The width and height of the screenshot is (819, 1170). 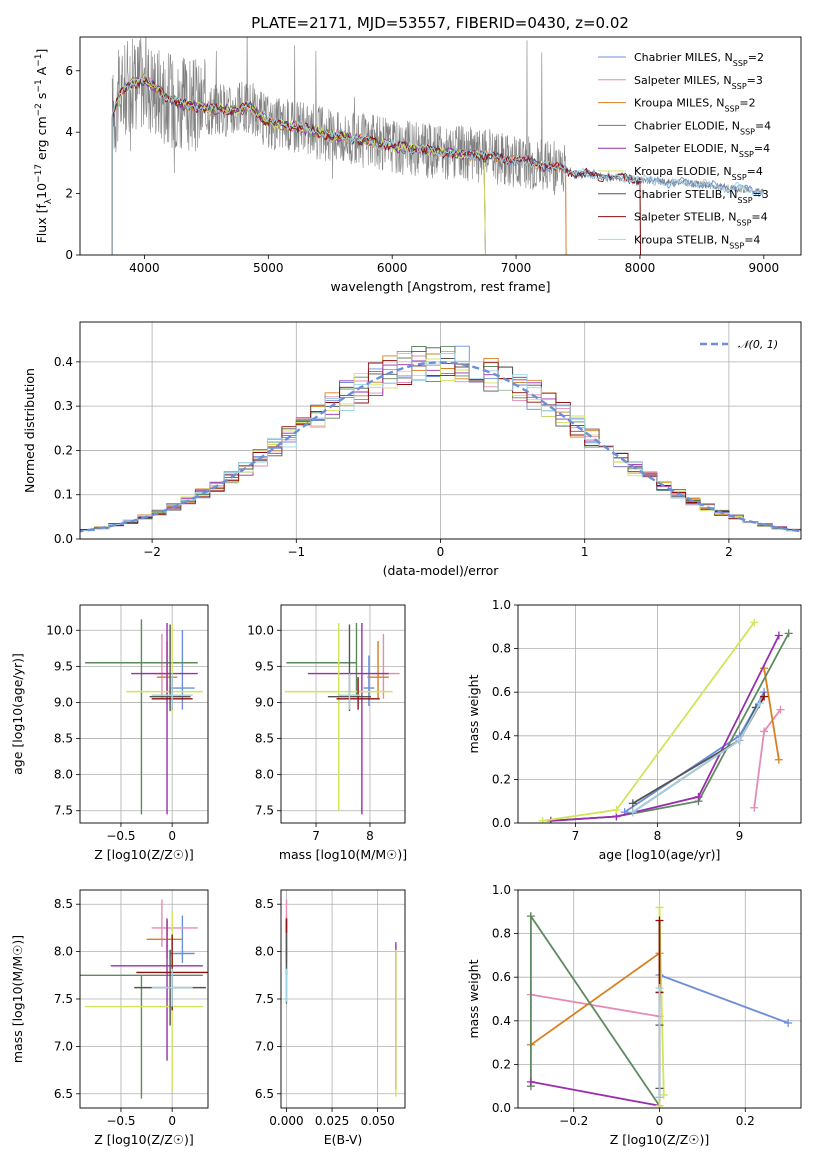 What do you see at coordinates (44, 146) in the screenshot?
I see `y-axis-label: Flux [fλ10−17 erg cm−2 s−1 A−1]` at bounding box center [44, 146].